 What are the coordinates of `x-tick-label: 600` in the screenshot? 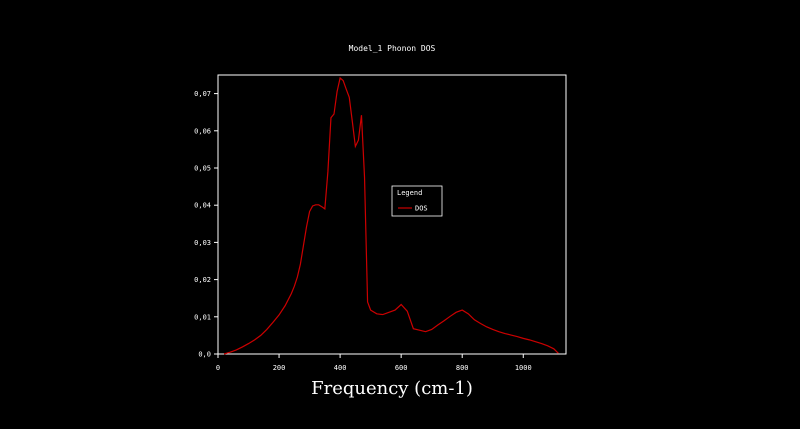 It's located at (401, 368).